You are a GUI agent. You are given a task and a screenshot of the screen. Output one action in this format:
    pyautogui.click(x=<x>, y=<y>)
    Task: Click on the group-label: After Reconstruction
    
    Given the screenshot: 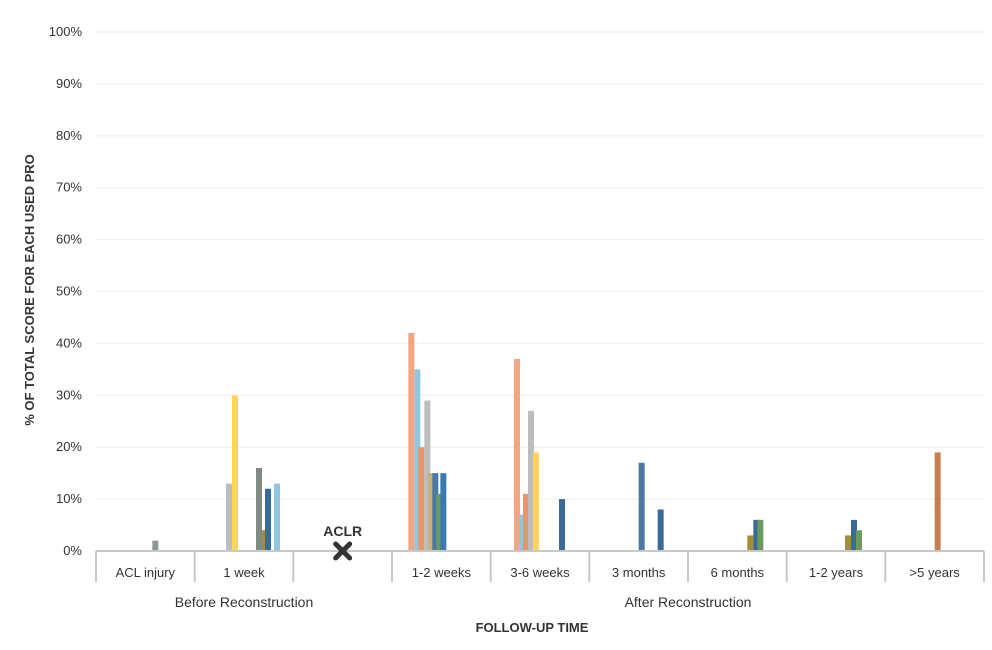 What is the action you would take?
    pyautogui.click(x=688, y=602)
    